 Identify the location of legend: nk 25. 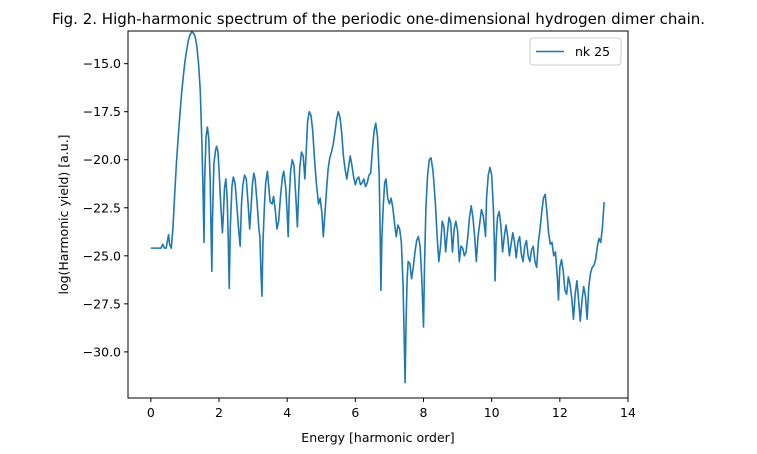
(575, 51).